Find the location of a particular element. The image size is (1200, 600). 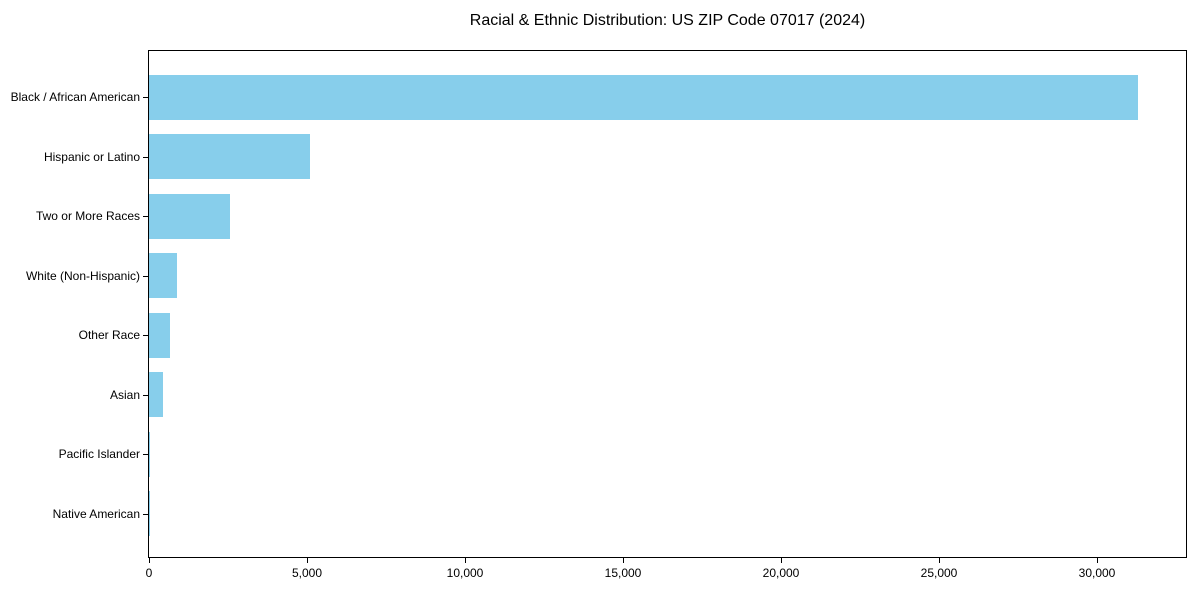

y-tick-label-asian: Asian is located at coordinates (124, 395).